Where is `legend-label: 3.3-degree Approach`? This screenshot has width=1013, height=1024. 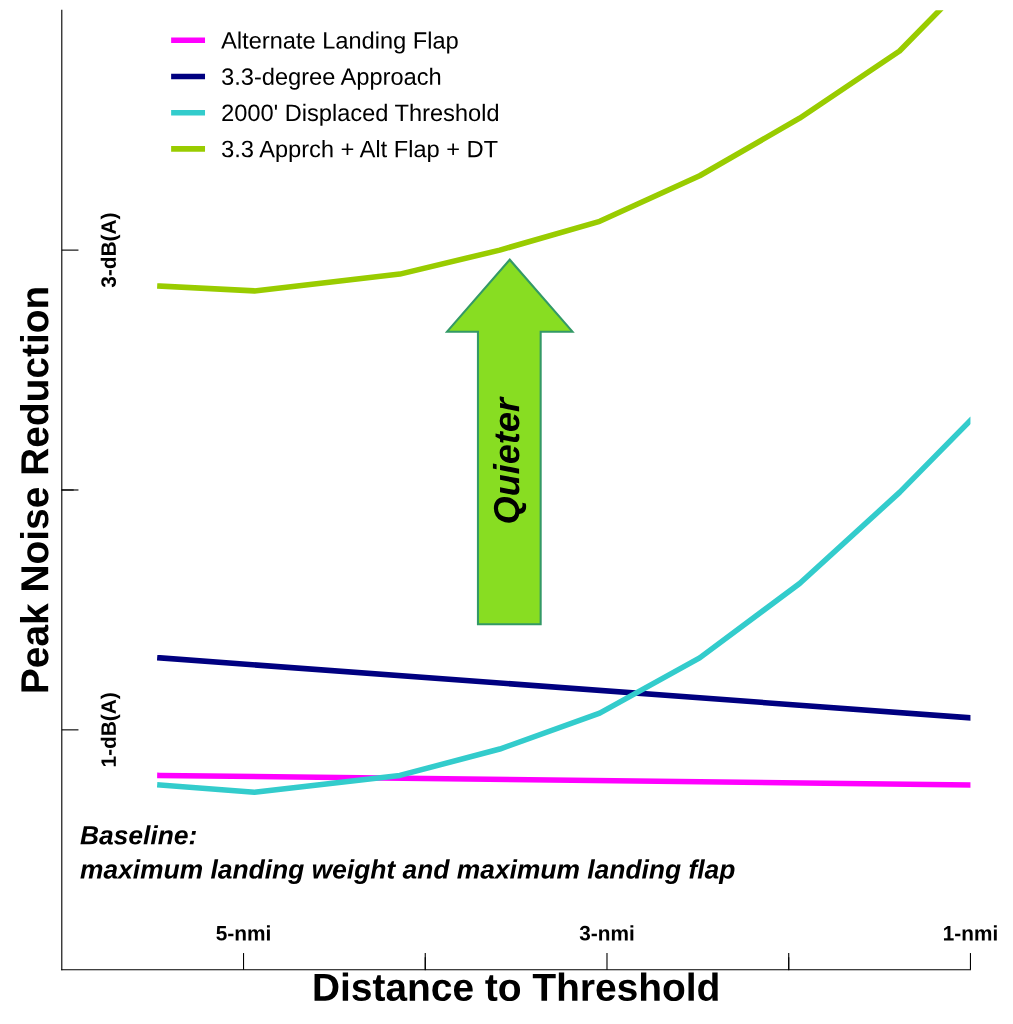 legend-label: 3.3-degree Approach is located at coordinates (331, 78).